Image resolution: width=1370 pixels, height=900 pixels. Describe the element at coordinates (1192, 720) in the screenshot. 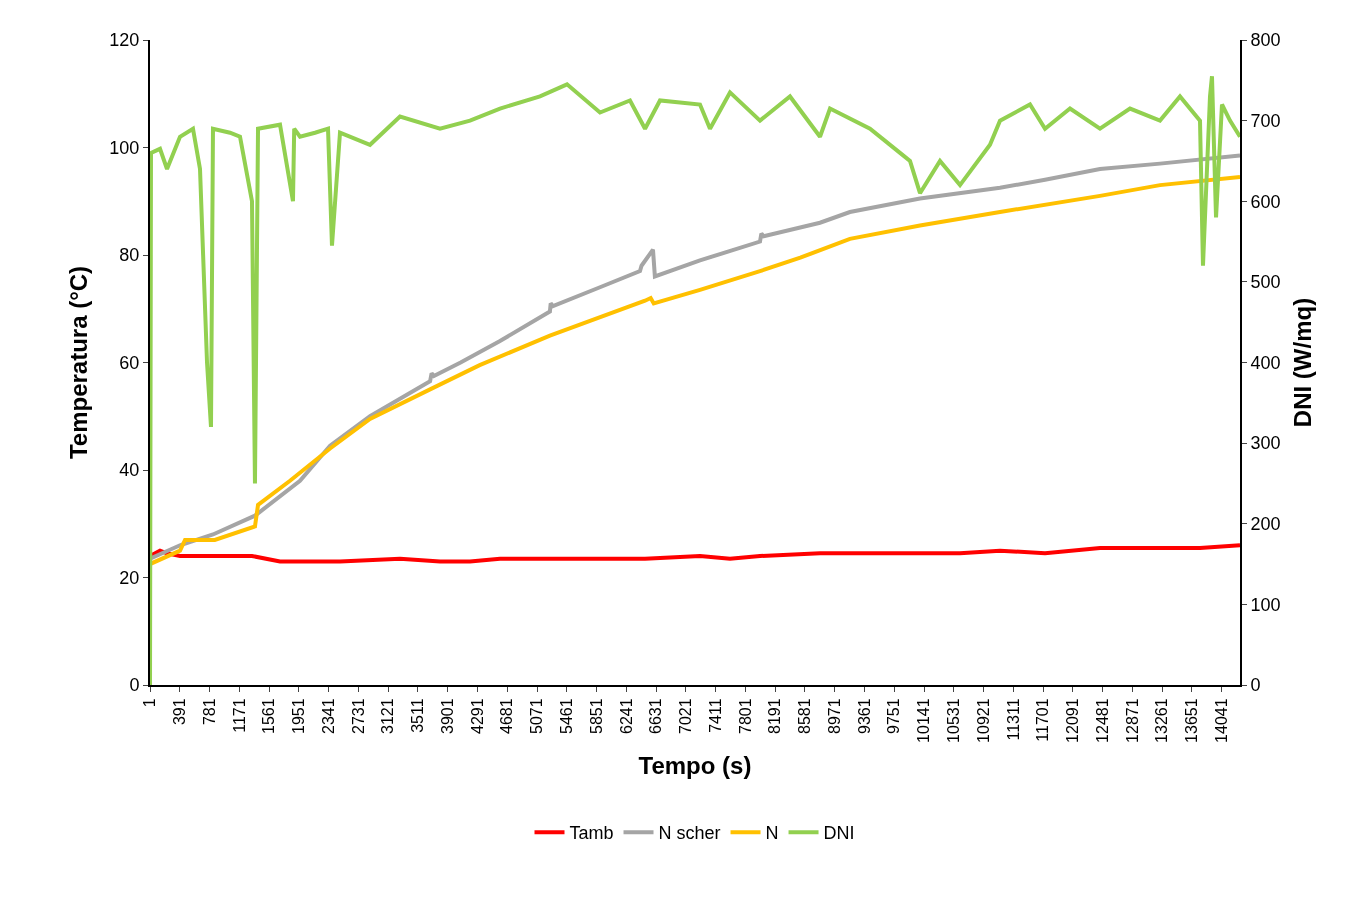

I see `x-tick-label: 13651` at that location.